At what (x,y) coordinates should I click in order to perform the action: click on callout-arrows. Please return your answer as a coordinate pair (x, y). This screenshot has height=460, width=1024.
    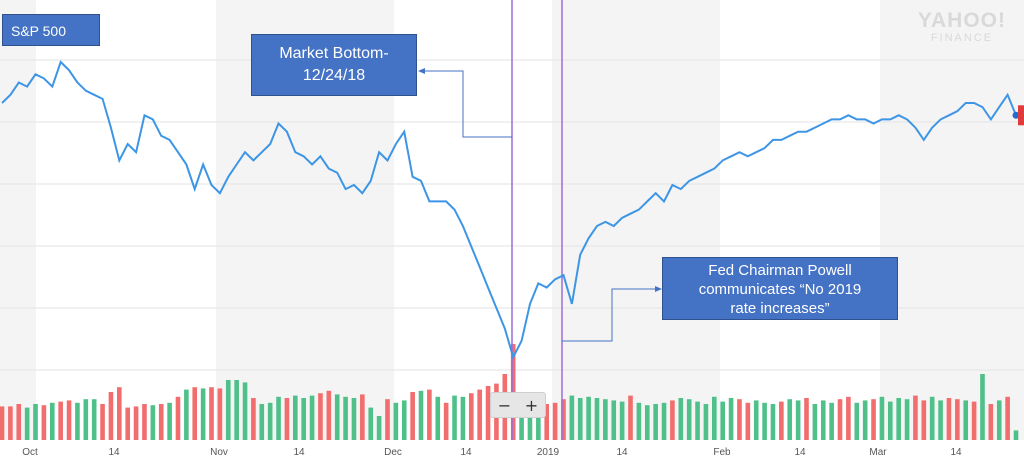
    Looking at the image, I should click on (540, 205).